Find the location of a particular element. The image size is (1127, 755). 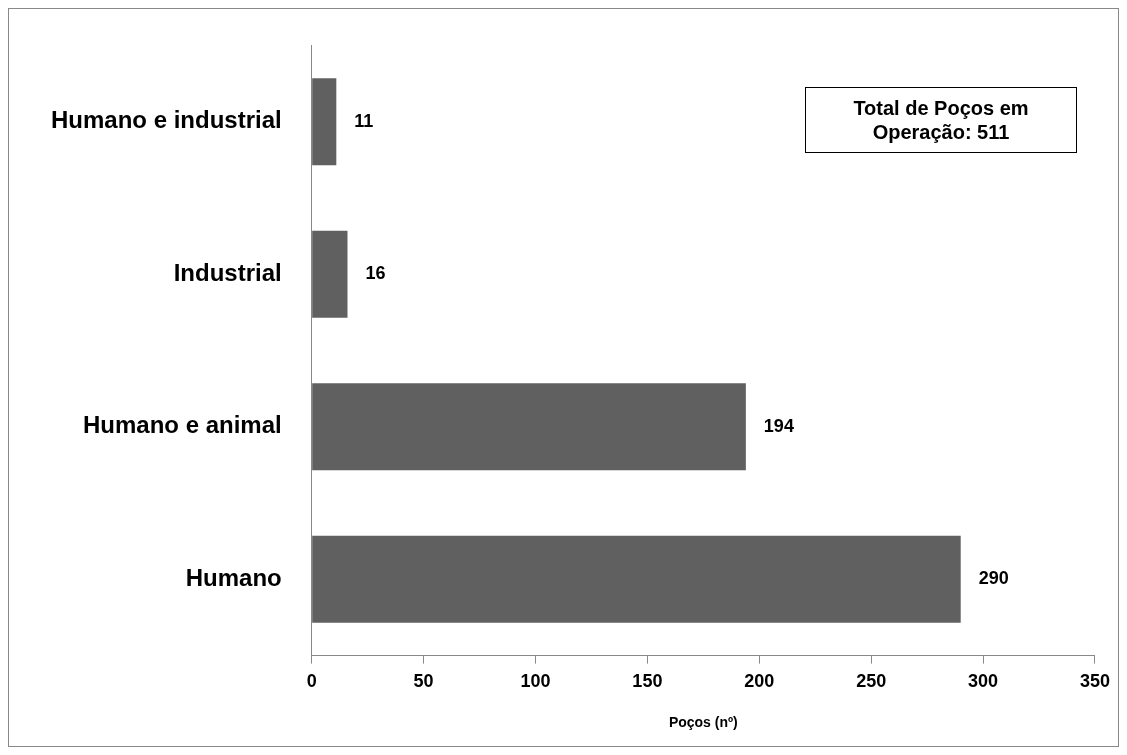

y-tick-label: Humano e animal is located at coordinates (182, 425).